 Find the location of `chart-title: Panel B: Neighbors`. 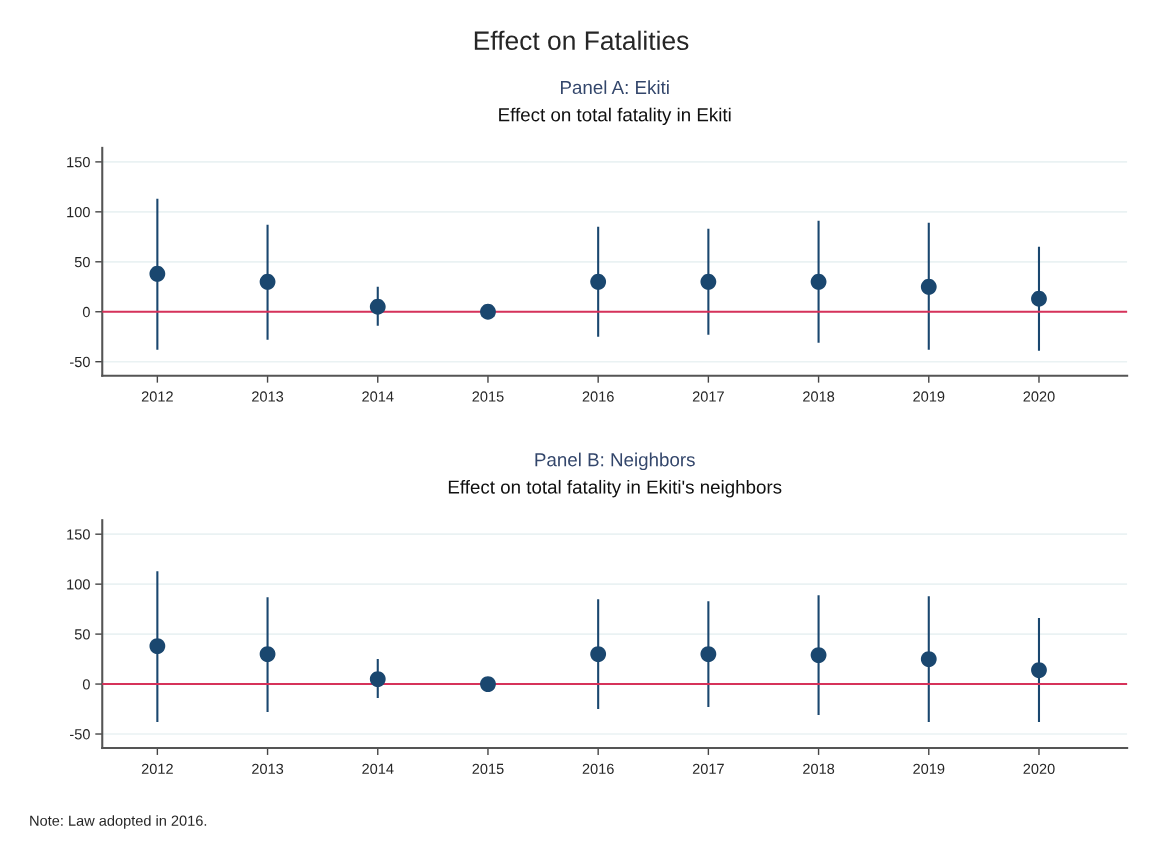

chart-title: Panel B: Neighbors is located at coordinates (615, 461).